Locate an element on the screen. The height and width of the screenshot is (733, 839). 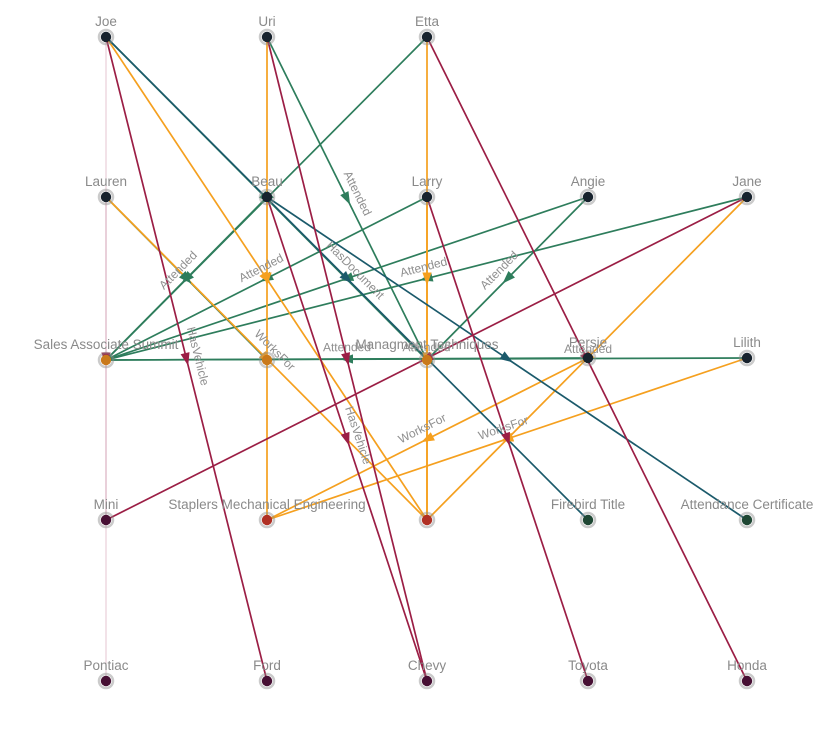
node-label-ford: Ford is located at coordinates (267, 665).